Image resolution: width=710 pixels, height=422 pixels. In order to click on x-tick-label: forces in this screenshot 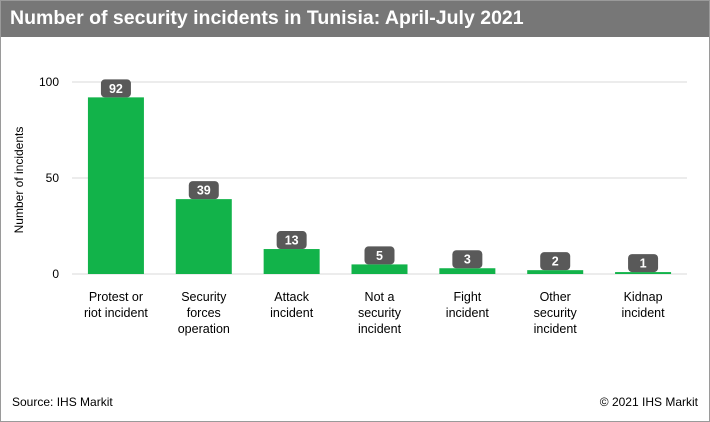, I will do `click(204, 313)`.